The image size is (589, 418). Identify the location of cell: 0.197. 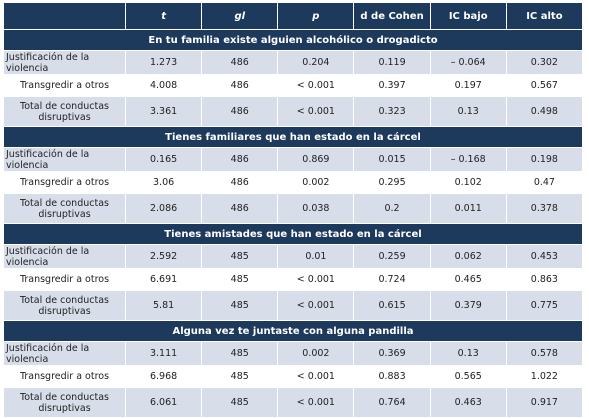
(468, 85).